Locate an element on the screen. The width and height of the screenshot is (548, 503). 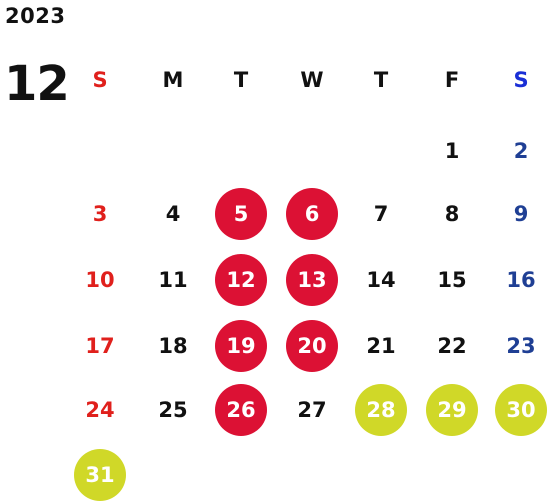
day-cell: 19 is located at coordinates (241, 346).